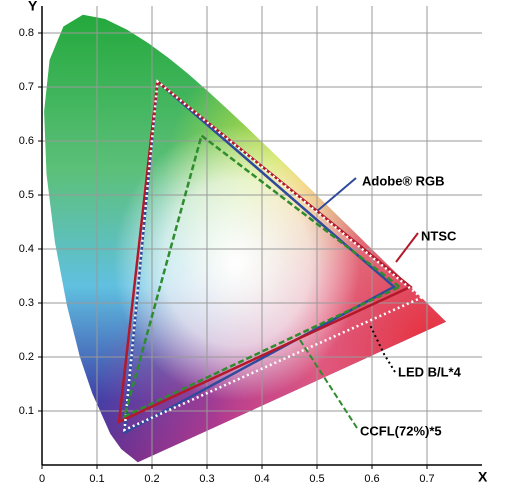  What do you see at coordinates (26, 33) in the screenshot?
I see `y-tick-label: 0.8` at bounding box center [26, 33].